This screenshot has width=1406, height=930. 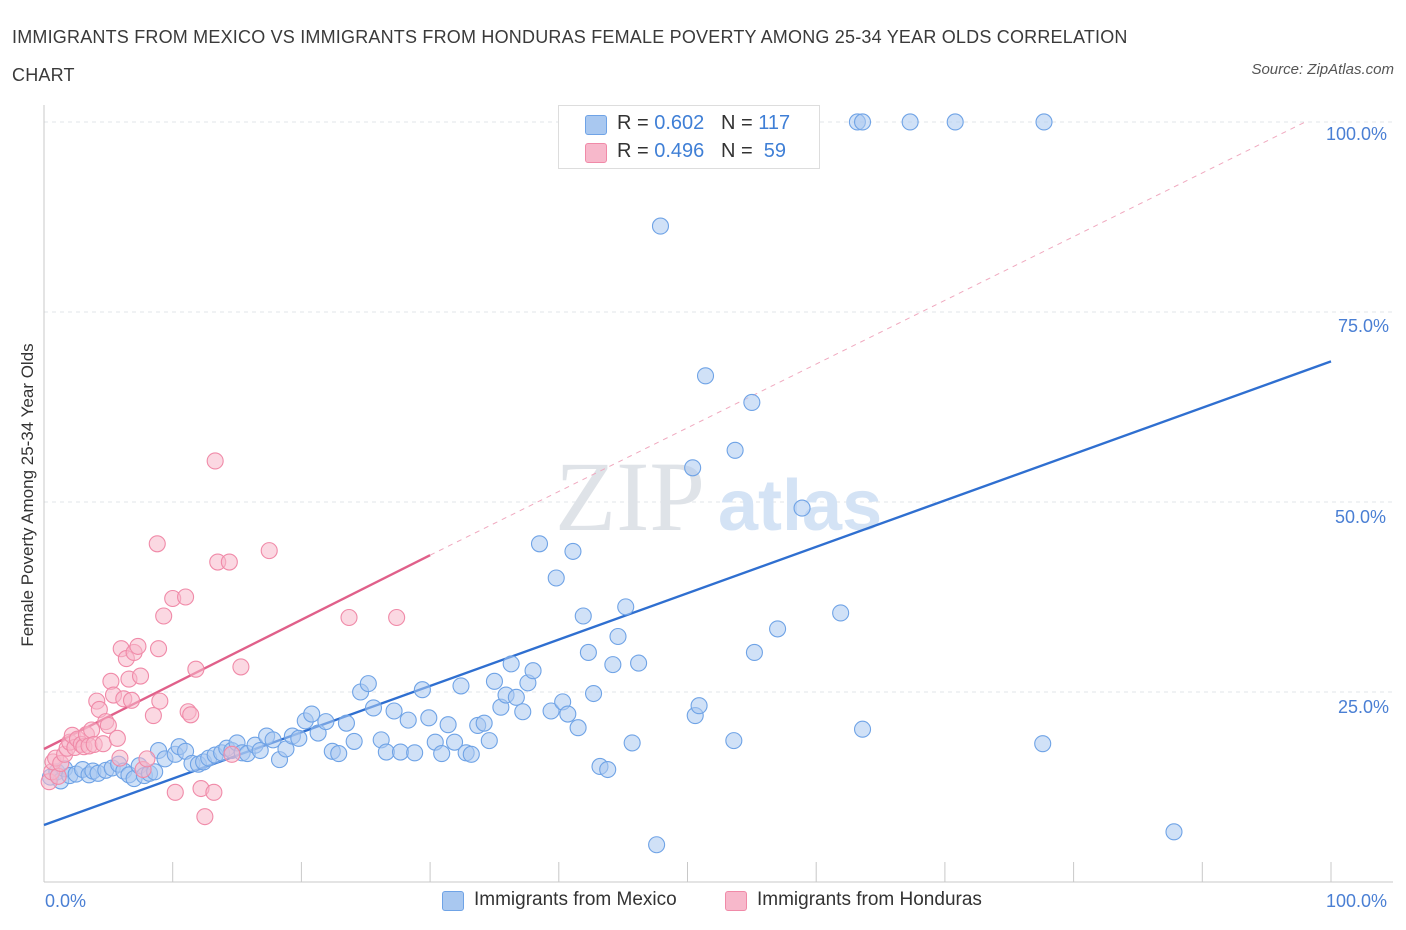 I want to click on legend-n-value-honduras: 59, so click(x=772, y=151).